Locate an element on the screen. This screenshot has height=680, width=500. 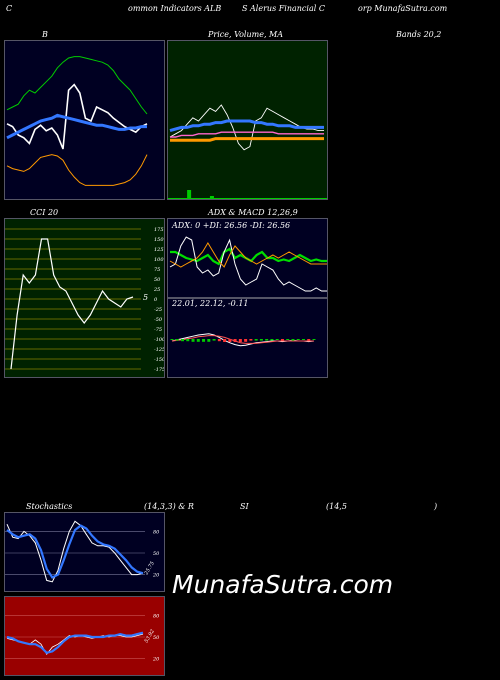
stoch-tick-1: 50 is located at coordinates (156, 554).